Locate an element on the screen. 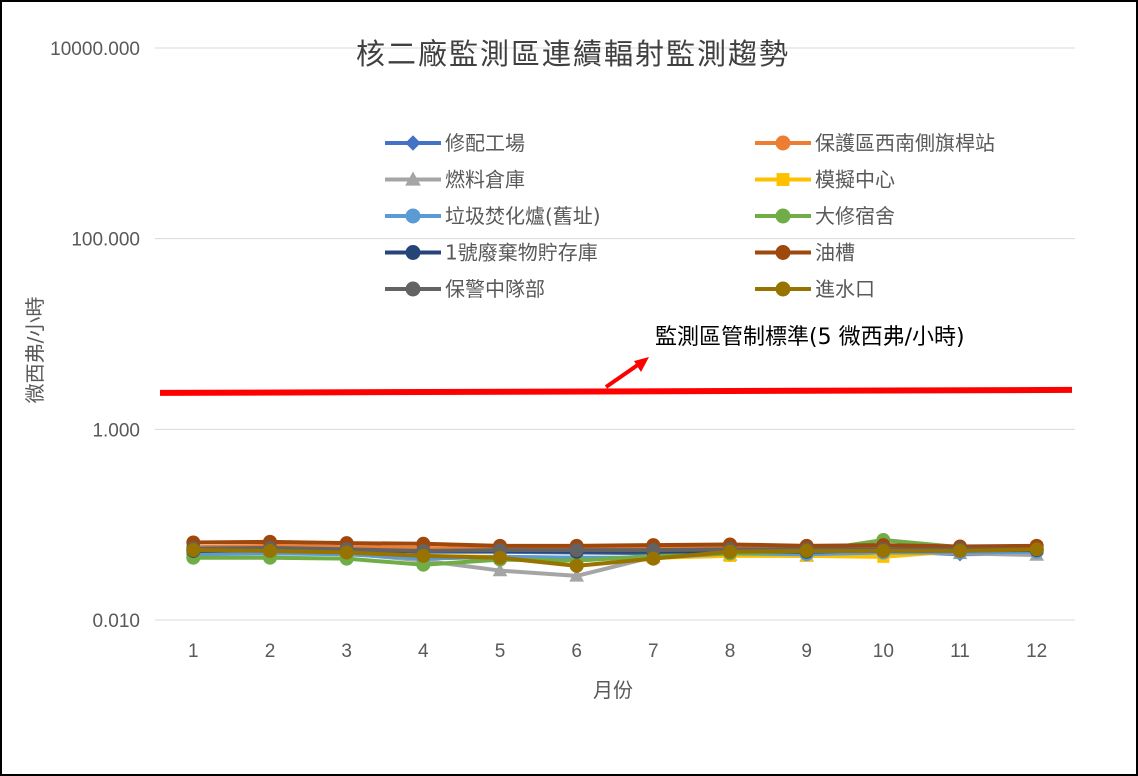  series-group is located at coordinates (615, 557).